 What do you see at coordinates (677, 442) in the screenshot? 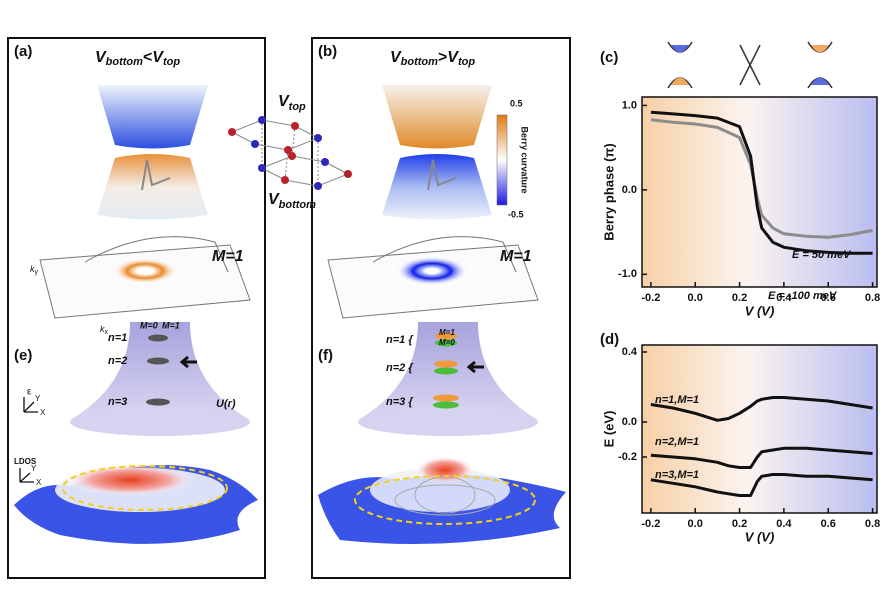
I see `series-label: n=2,M=1` at bounding box center [677, 442].